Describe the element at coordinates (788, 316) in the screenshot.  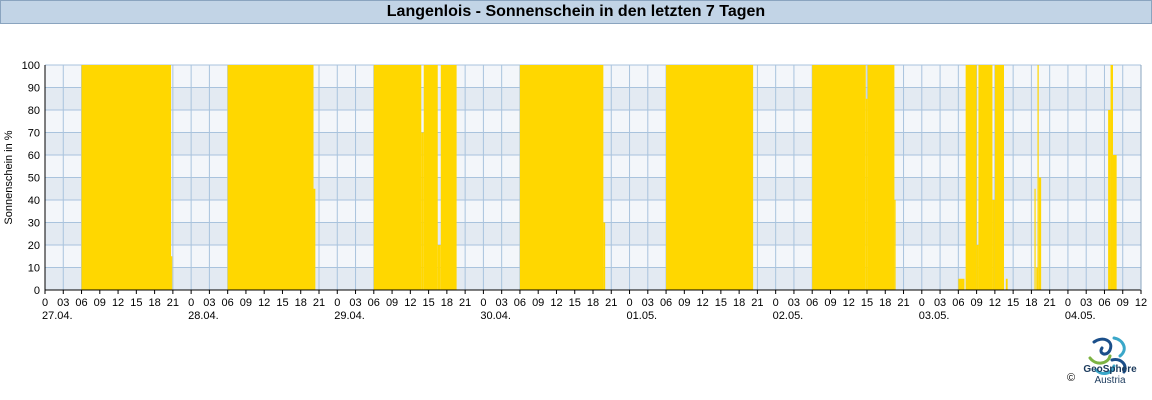
I see `x-date-label: 02.05.` at that location.